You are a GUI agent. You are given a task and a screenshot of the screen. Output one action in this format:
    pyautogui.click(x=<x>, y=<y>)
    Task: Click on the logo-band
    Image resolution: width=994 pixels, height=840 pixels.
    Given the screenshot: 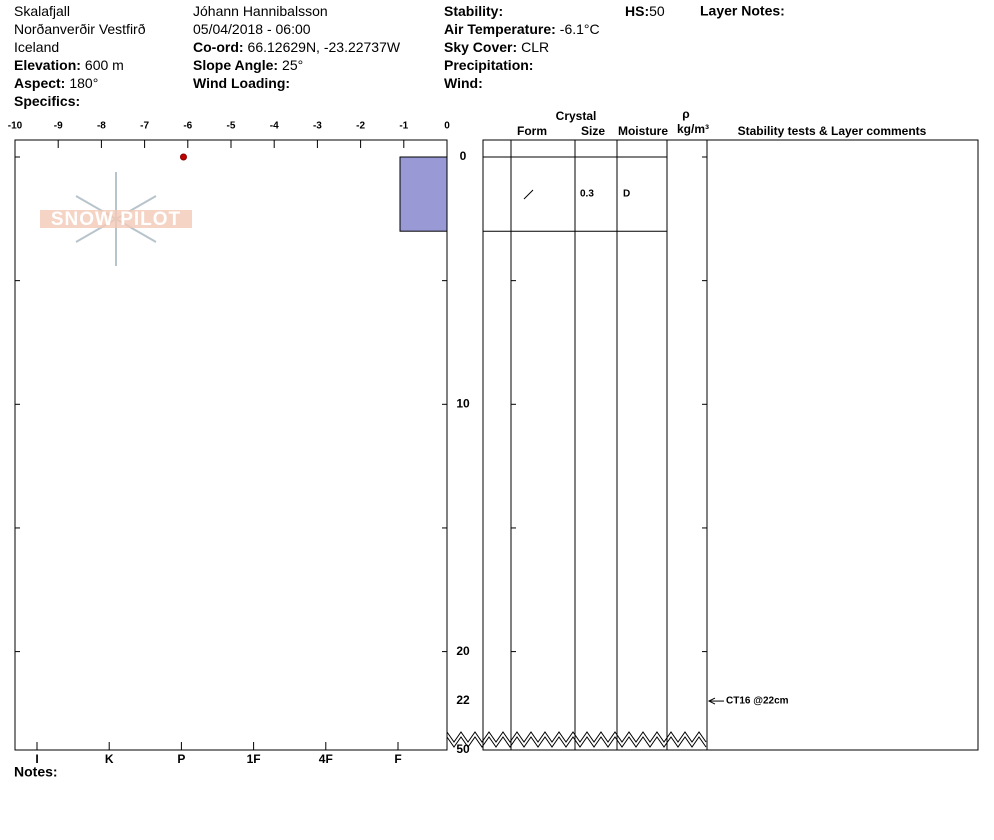 What is the action you would take?
    pyautogui.click(x=116, y=219)
    